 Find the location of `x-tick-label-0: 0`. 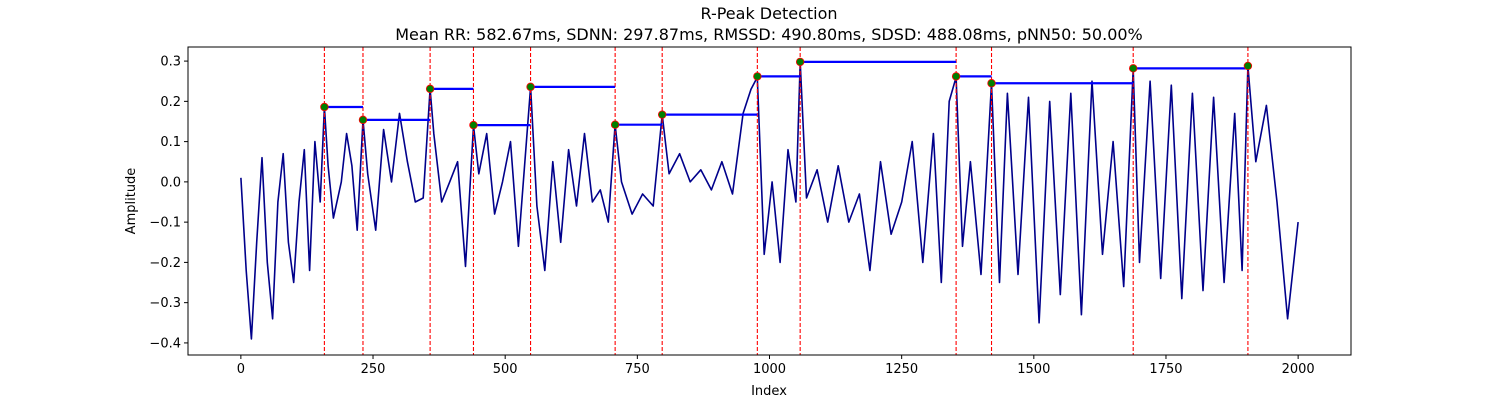

x-tick-label-0: 0 is located at coordinates (241, 369).